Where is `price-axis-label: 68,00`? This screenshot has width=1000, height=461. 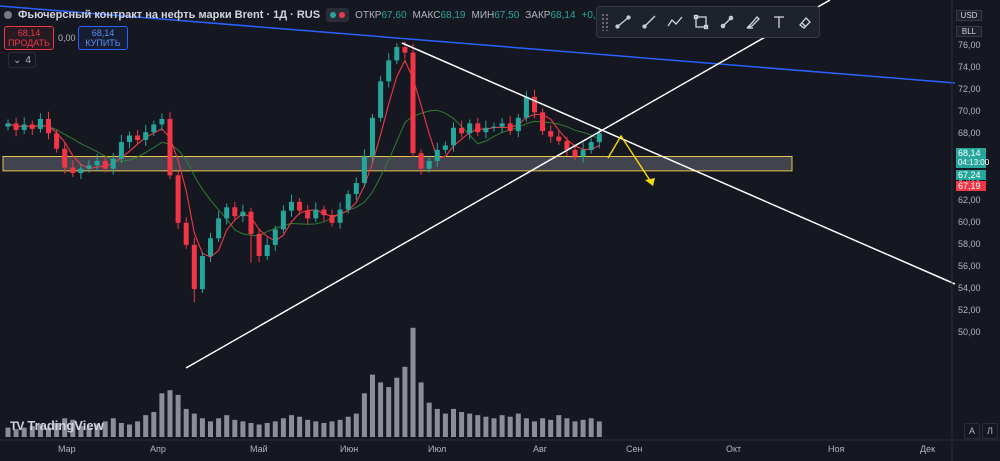
price-axis-label: 68,00 is located at coordinates (969, 133).